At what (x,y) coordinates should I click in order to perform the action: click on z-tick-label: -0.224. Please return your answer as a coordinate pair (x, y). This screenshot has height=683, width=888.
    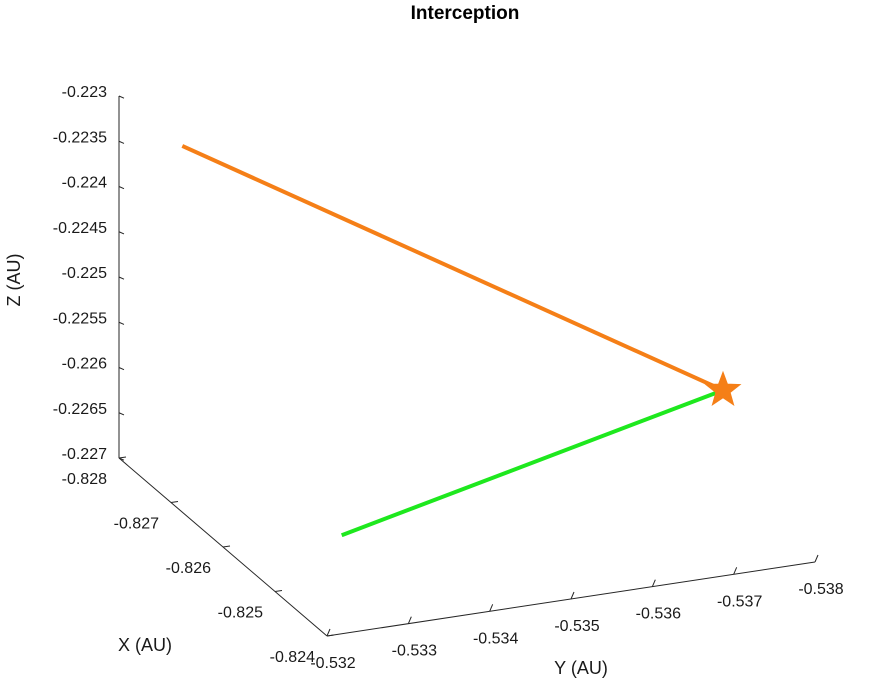
    Looking at the image, I should click on (84, 183).